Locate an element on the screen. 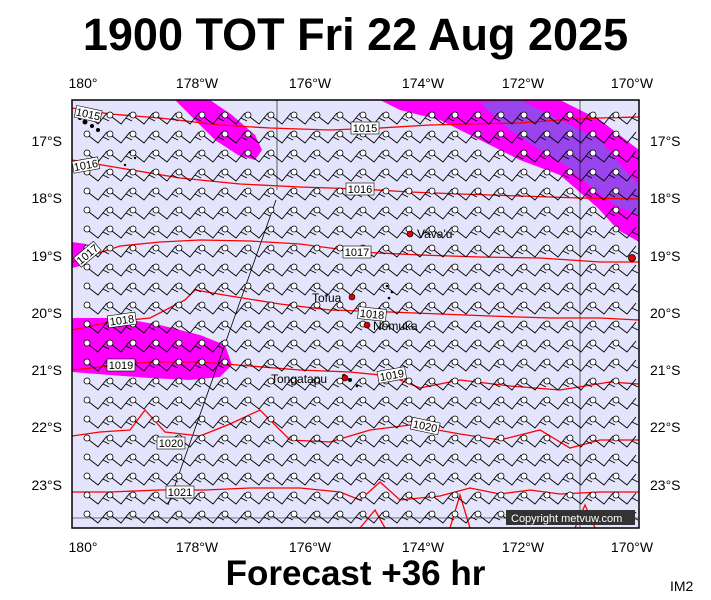 The image size is (711, 600). lat-tick: 17°S is located at coordinates (665, 141).